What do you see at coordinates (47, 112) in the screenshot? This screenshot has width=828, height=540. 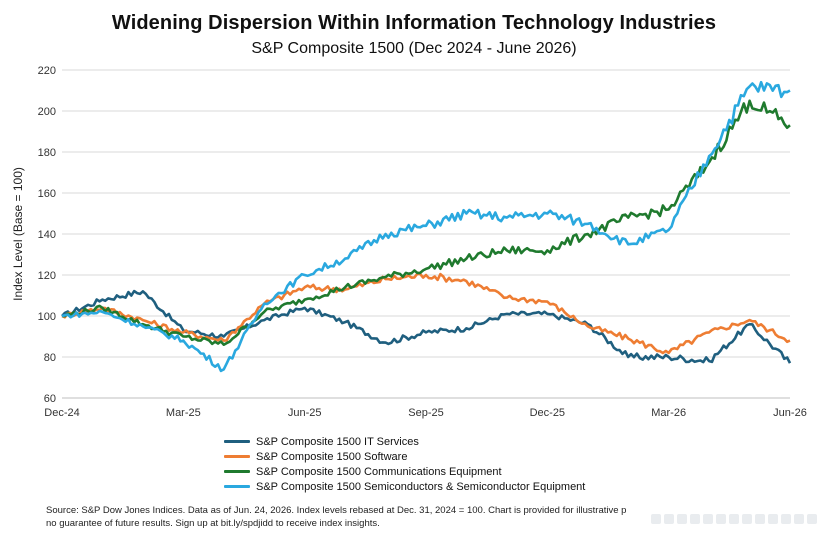 I see `y-tick-label: 200` at bounding box center [47, 112].